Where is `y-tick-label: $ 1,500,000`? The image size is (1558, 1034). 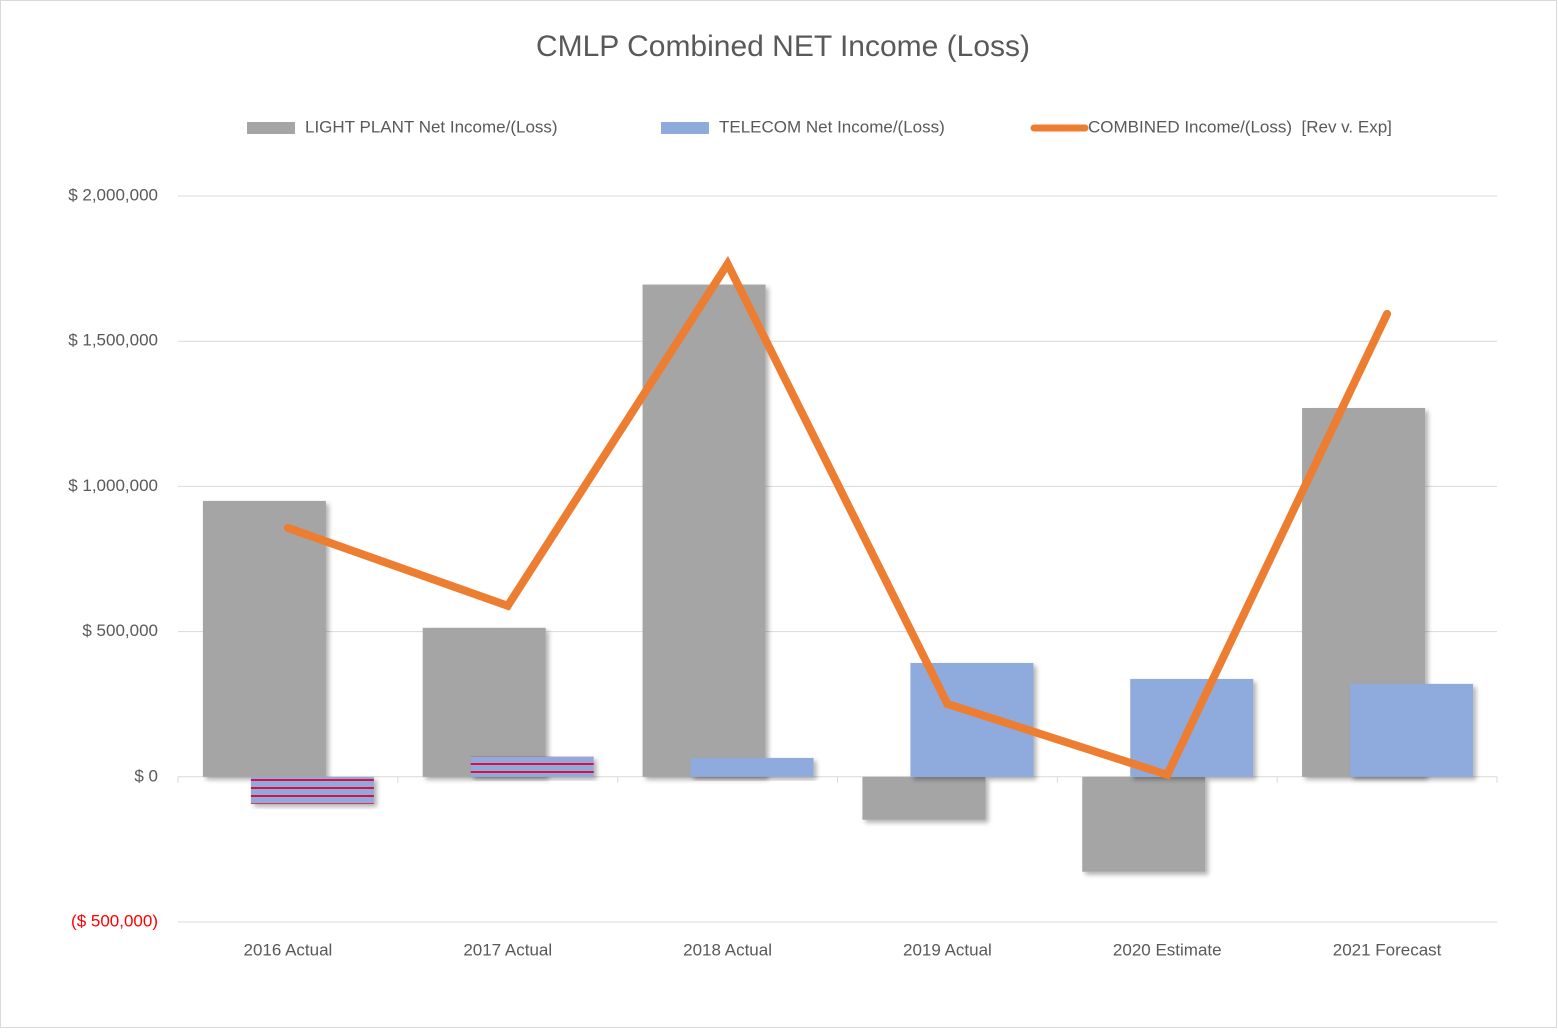
y-tick-label: $ 1,500,000 is located at coordinates (113, 340).